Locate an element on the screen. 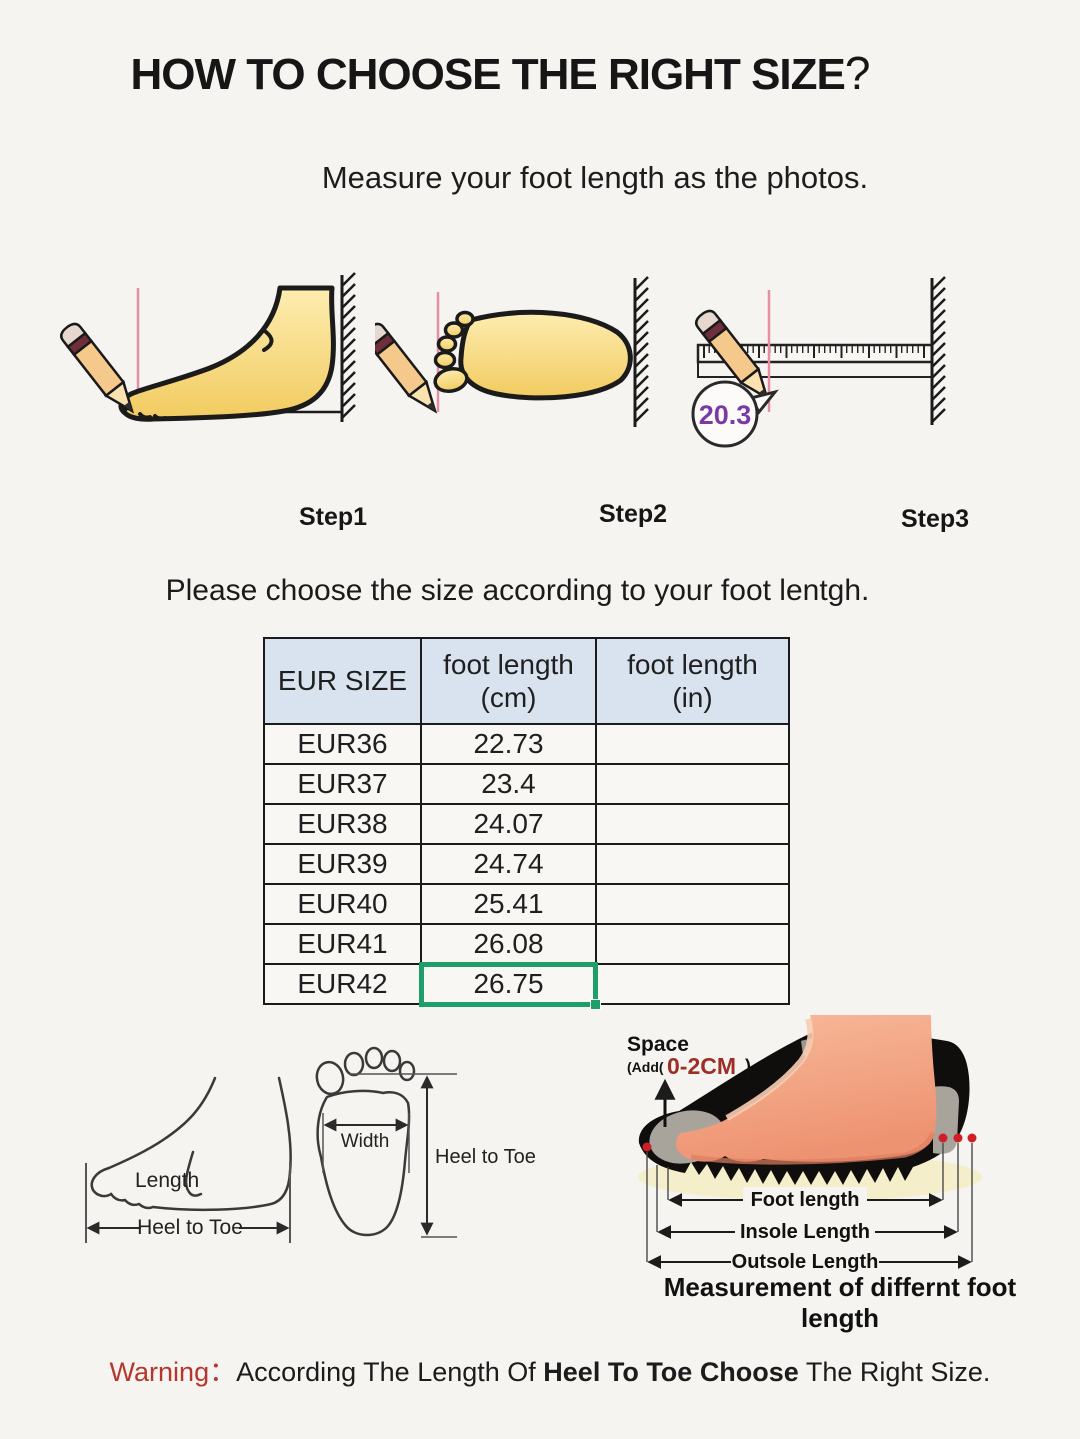 The height and width of the screenshot is (1439, 1080). cell-eur: EUR37 is located at coordinates (342, 784).